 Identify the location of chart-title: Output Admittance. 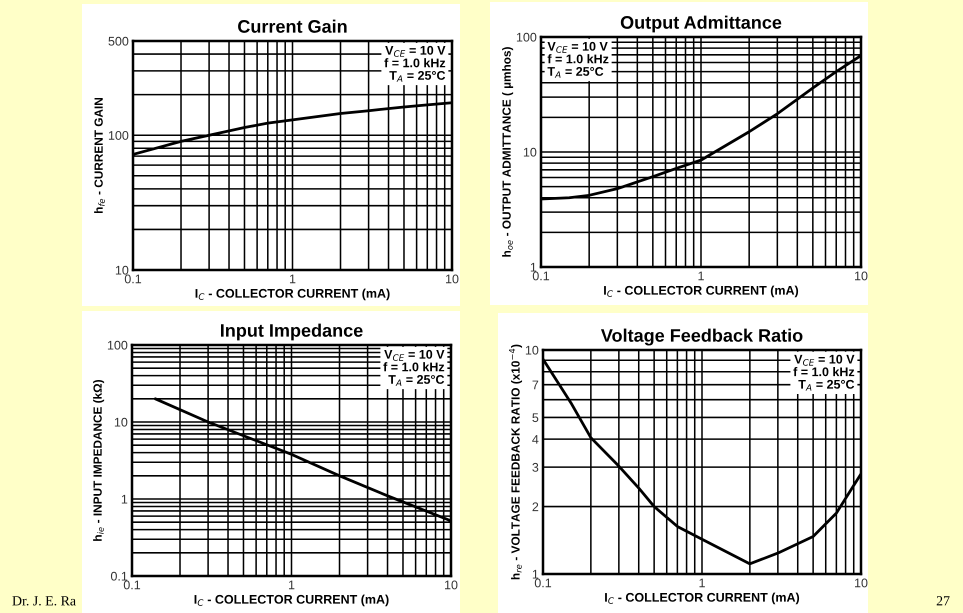
(701, 24).